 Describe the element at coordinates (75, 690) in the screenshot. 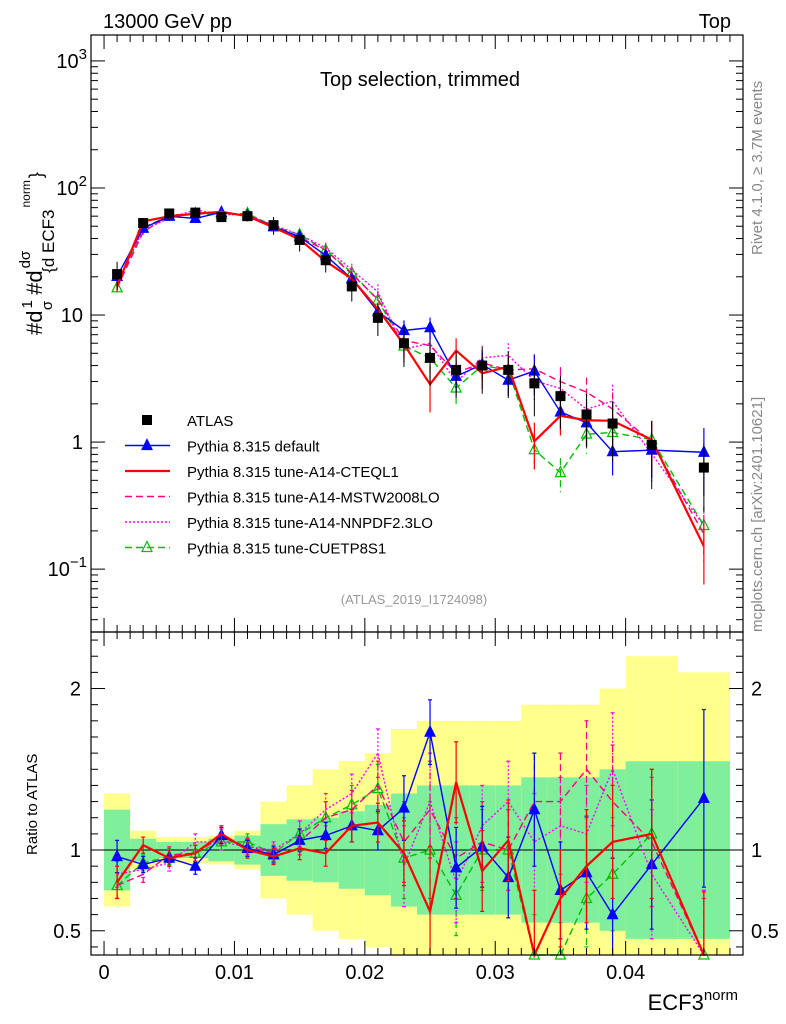

I see `ratio-y-tick-label: 2` at that location.